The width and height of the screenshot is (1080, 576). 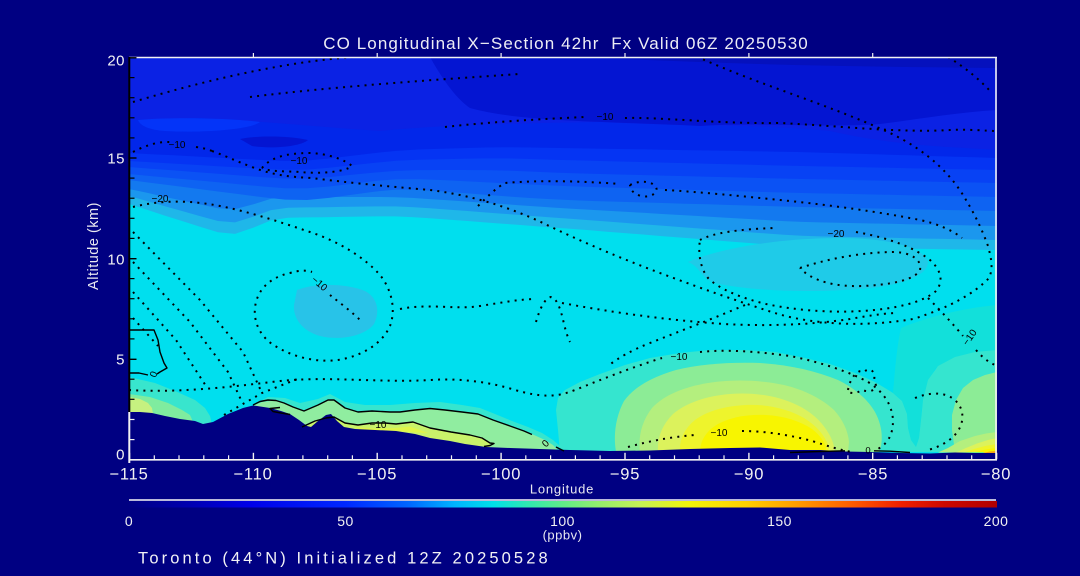 I want to click on svg-text: Longitude, so click(x=562, y=489).